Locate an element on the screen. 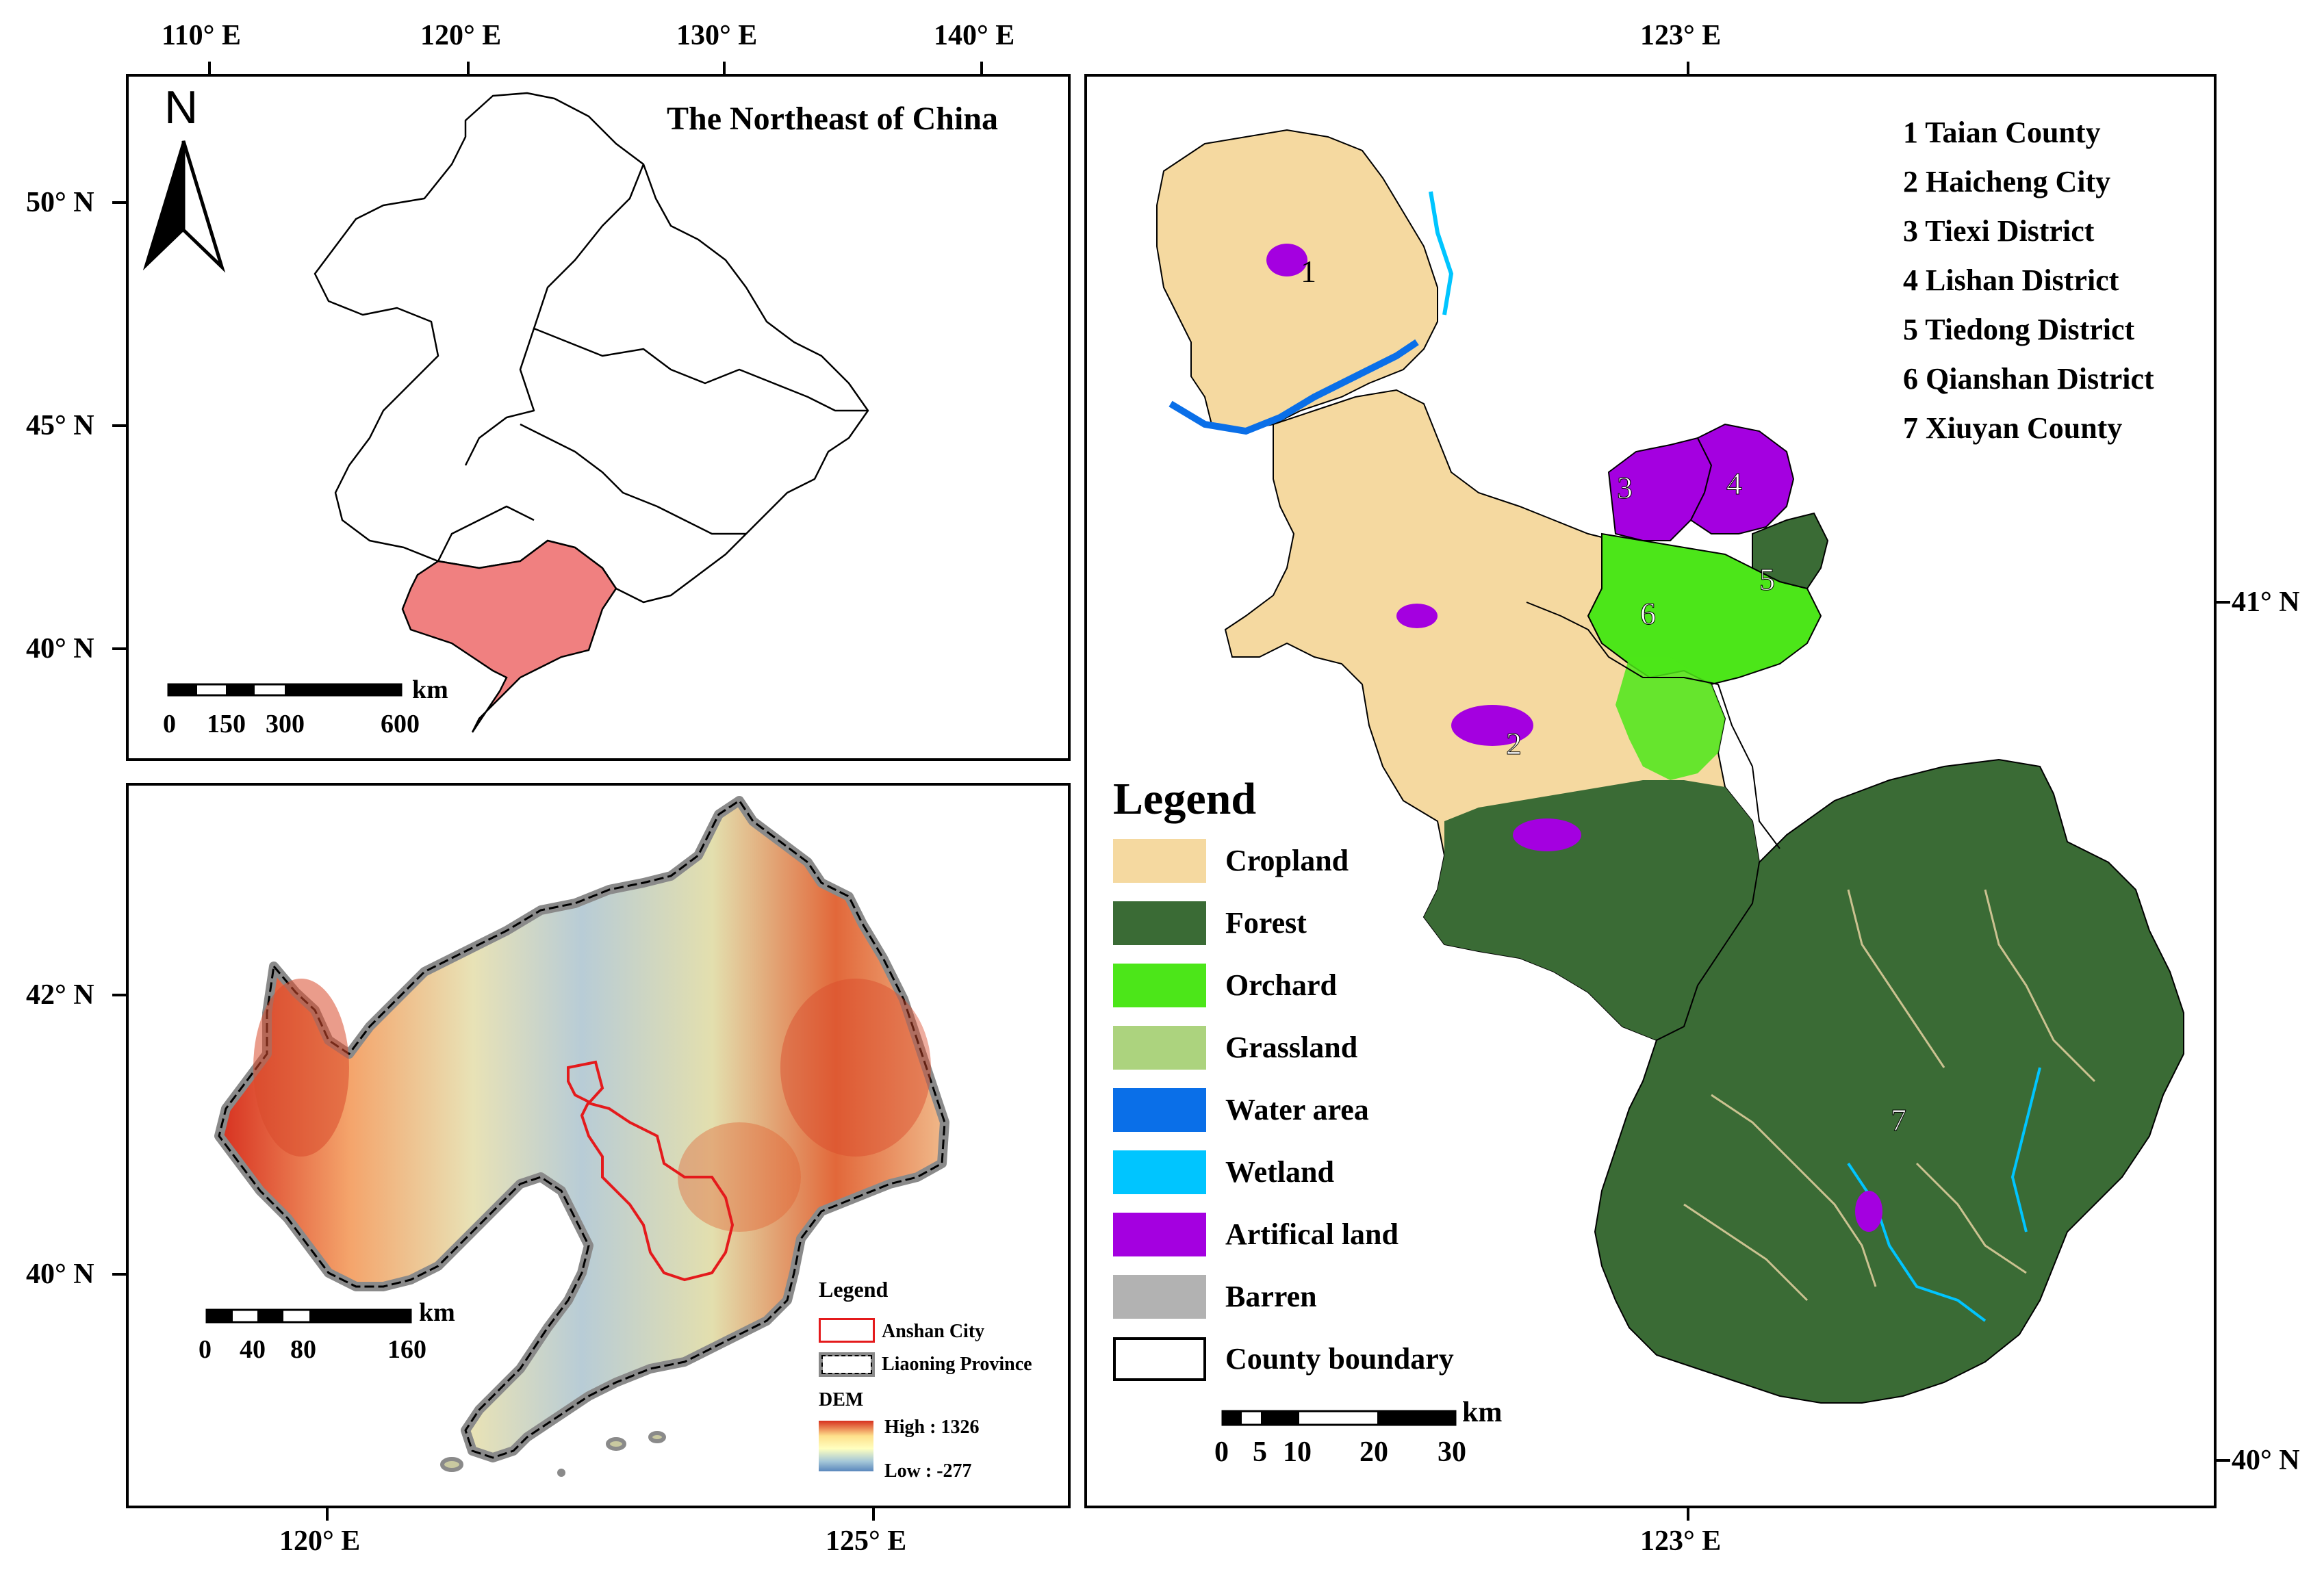  legend-label: Grassland is located at coordinates (1291, 1048).